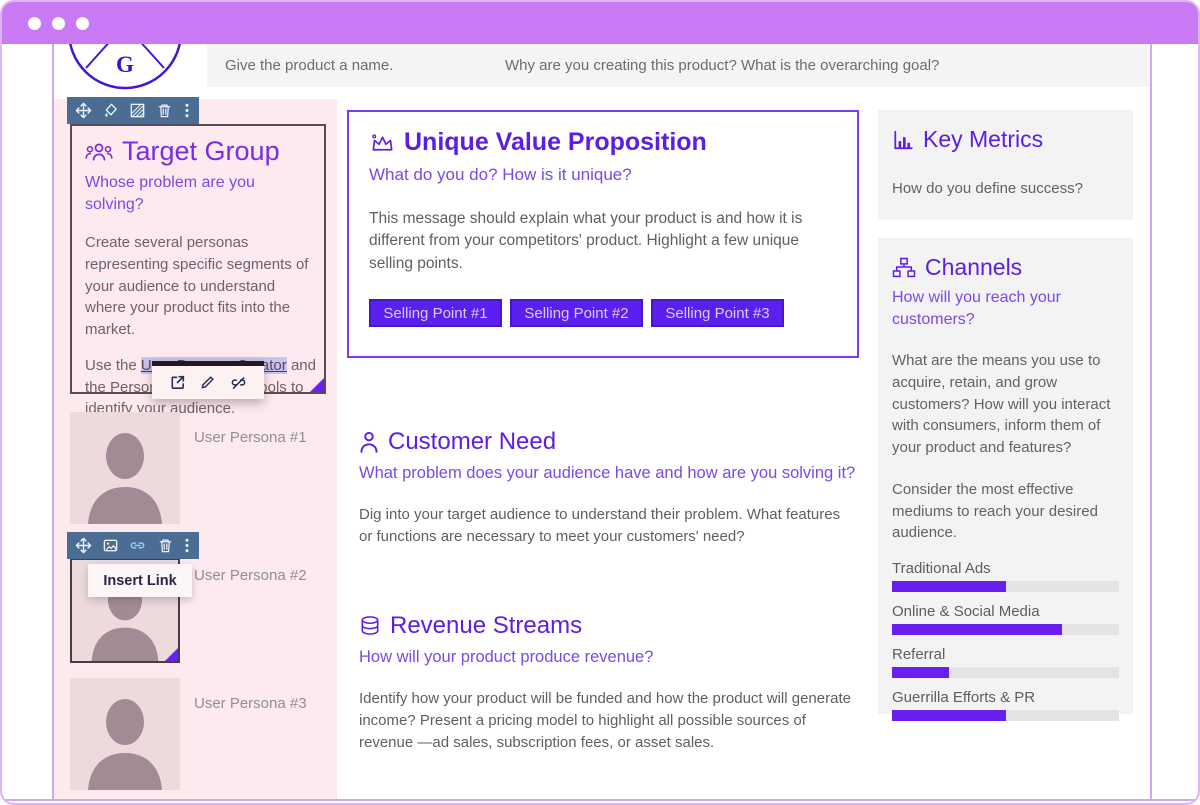 This screenshot has height=805, width=1200. Describe the element at coordinates (974, 267) in the screenshot. I see `channels-title: Channels` at that location.